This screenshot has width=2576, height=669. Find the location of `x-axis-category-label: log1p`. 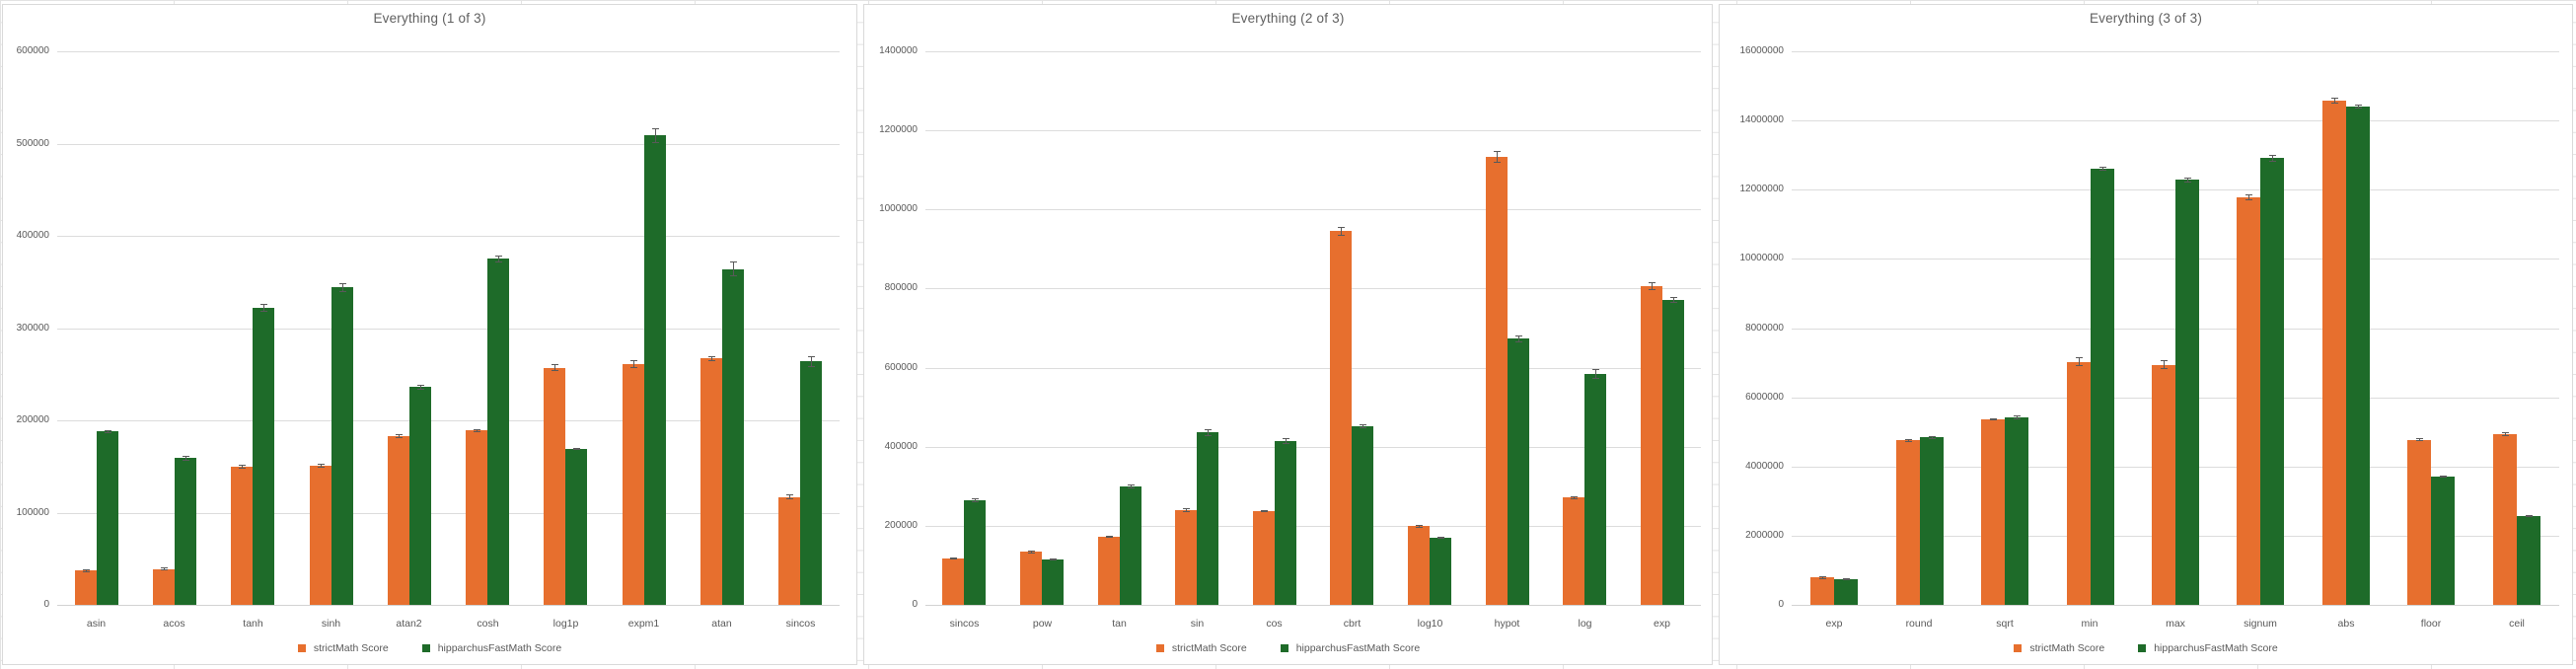

x-axis-category-label: log1p is located at coordinates (565, 624).